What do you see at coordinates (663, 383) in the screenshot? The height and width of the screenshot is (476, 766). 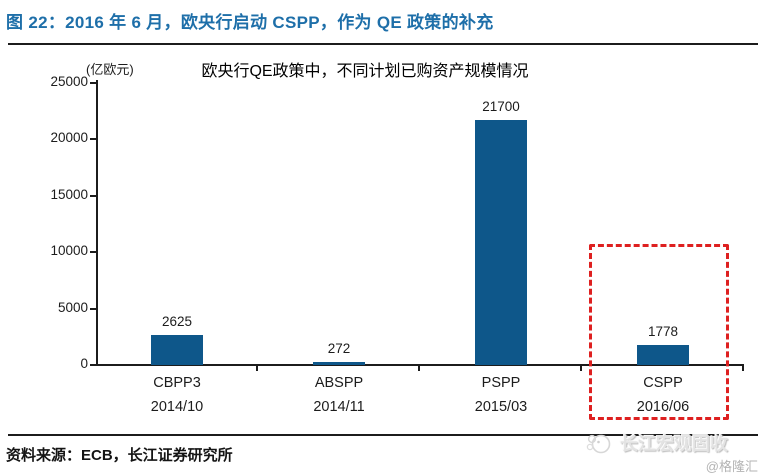 I see `x-category-name: CSPP` at bounding box center [663, 383].